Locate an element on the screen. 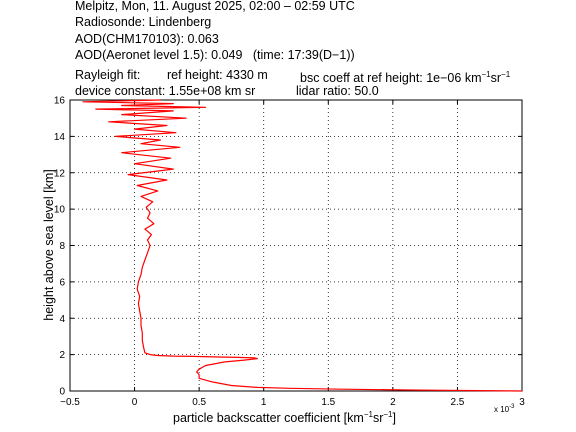 This screenshot has height=432, width=576. x-tick-label: 0.5 is located at coordinates (199, 402).